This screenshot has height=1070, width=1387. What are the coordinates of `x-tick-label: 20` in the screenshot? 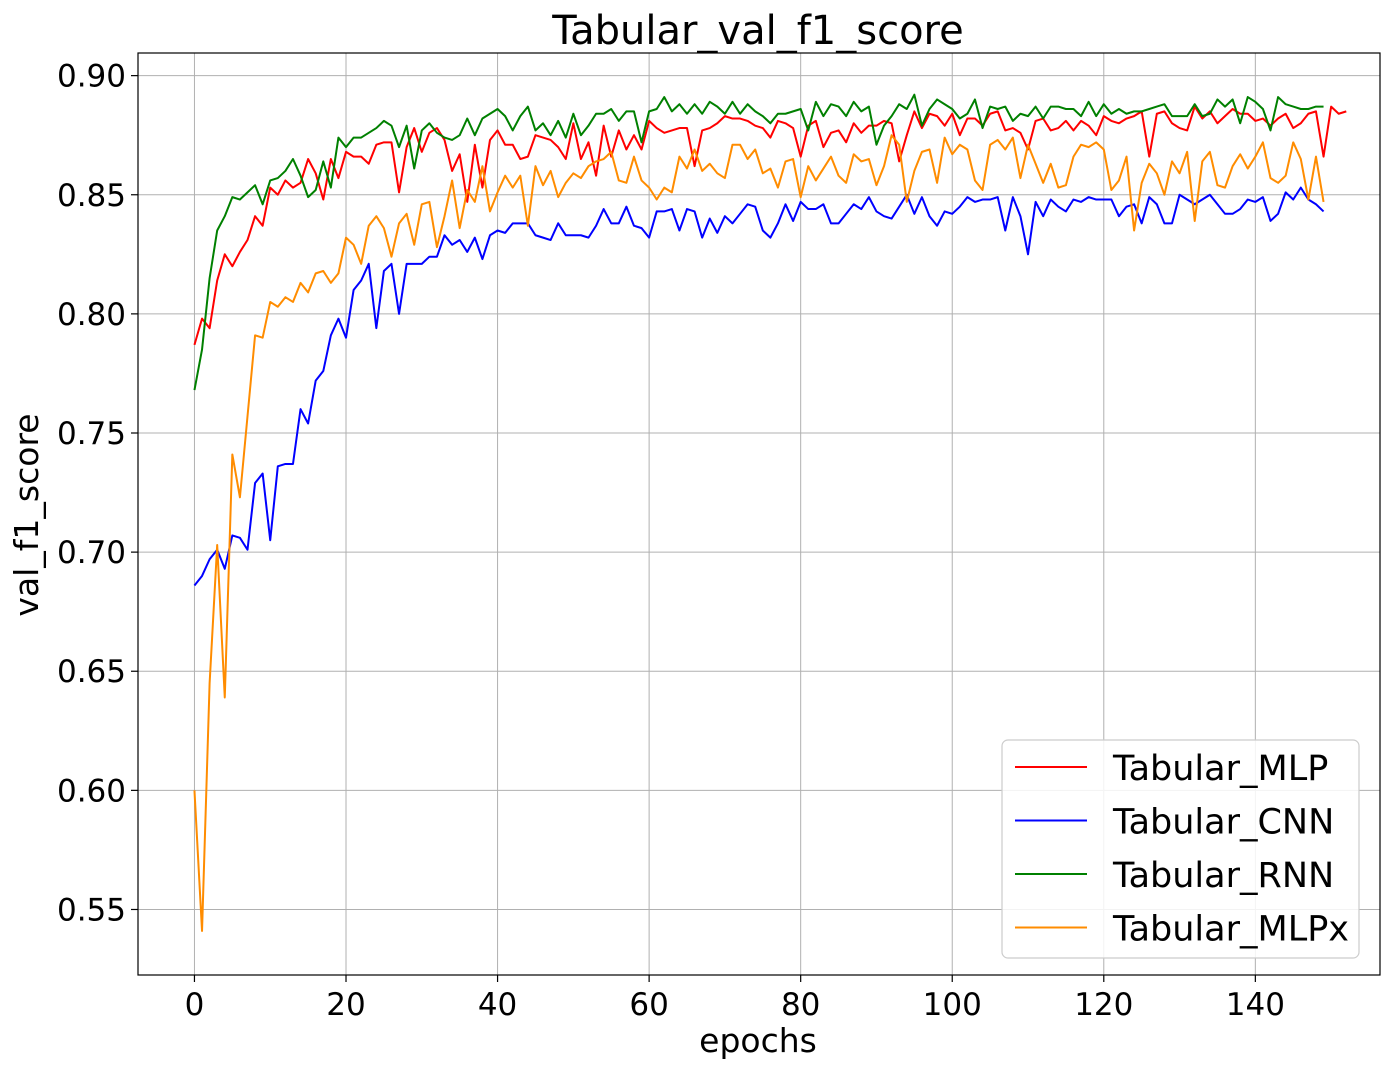 It's located at (345, 1005).